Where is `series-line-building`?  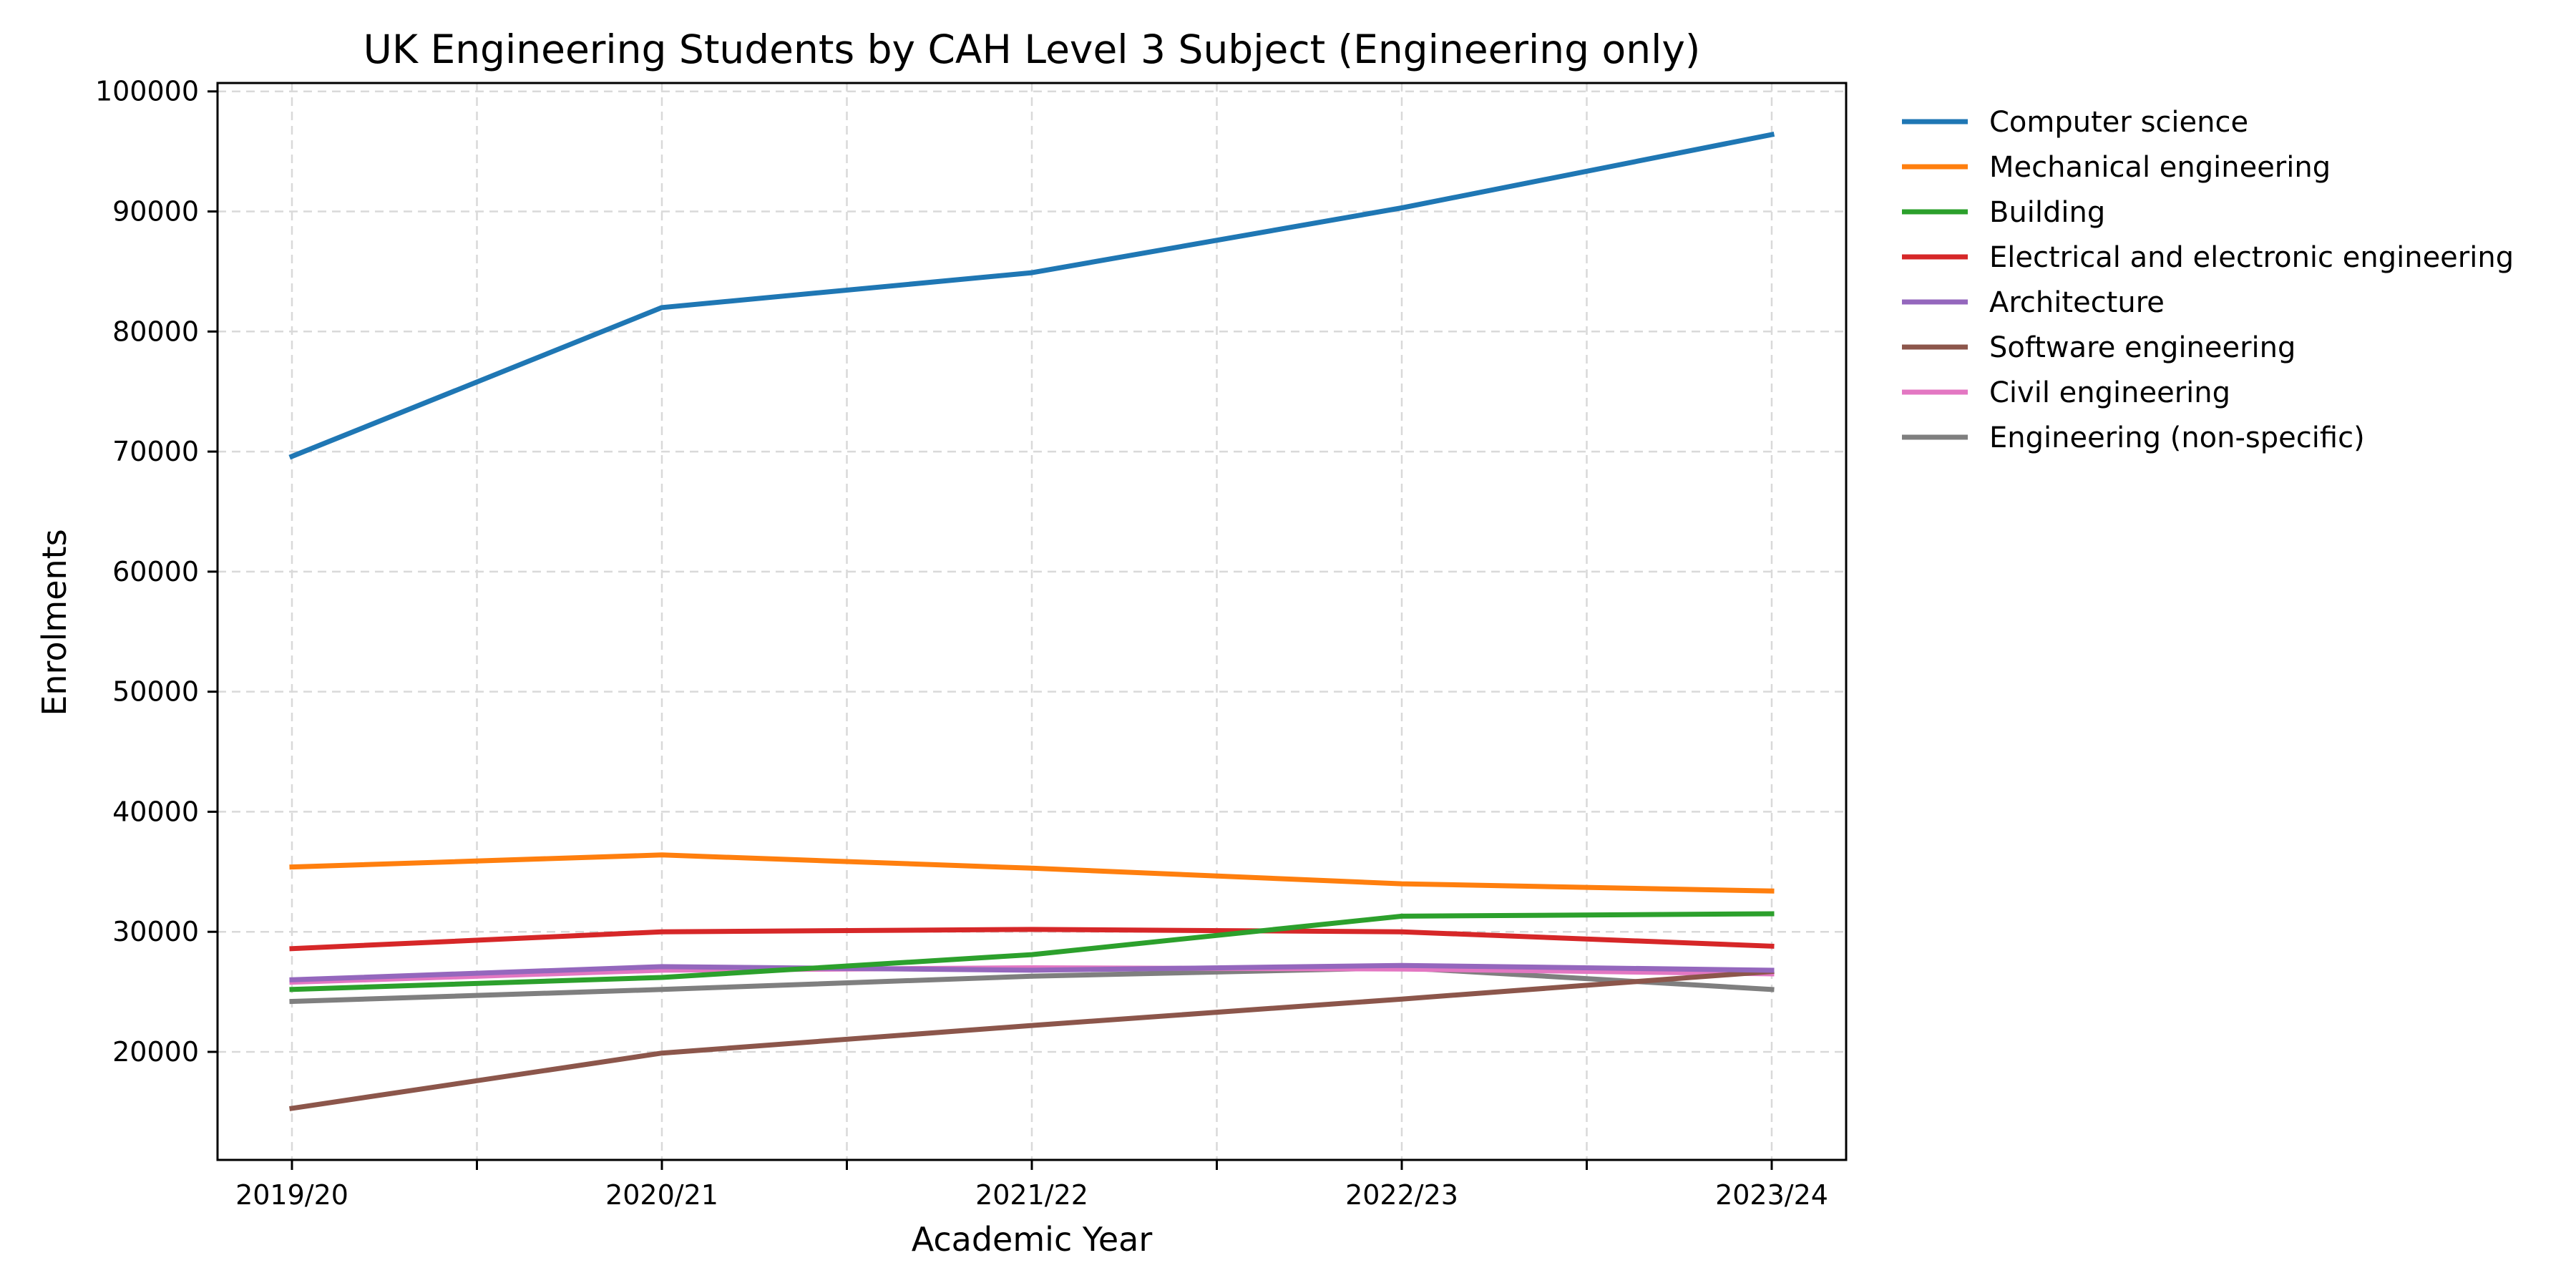
series-line-building is located at coordinates (1032, 951).